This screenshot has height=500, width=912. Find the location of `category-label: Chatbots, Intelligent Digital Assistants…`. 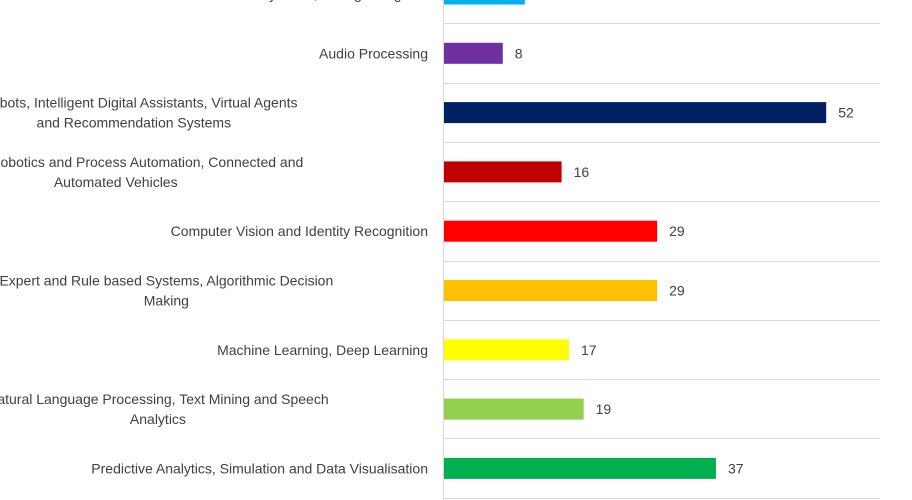

category-label: Chatbots, Intelligent Digital Assistants… is located at coordinates (149, 113).